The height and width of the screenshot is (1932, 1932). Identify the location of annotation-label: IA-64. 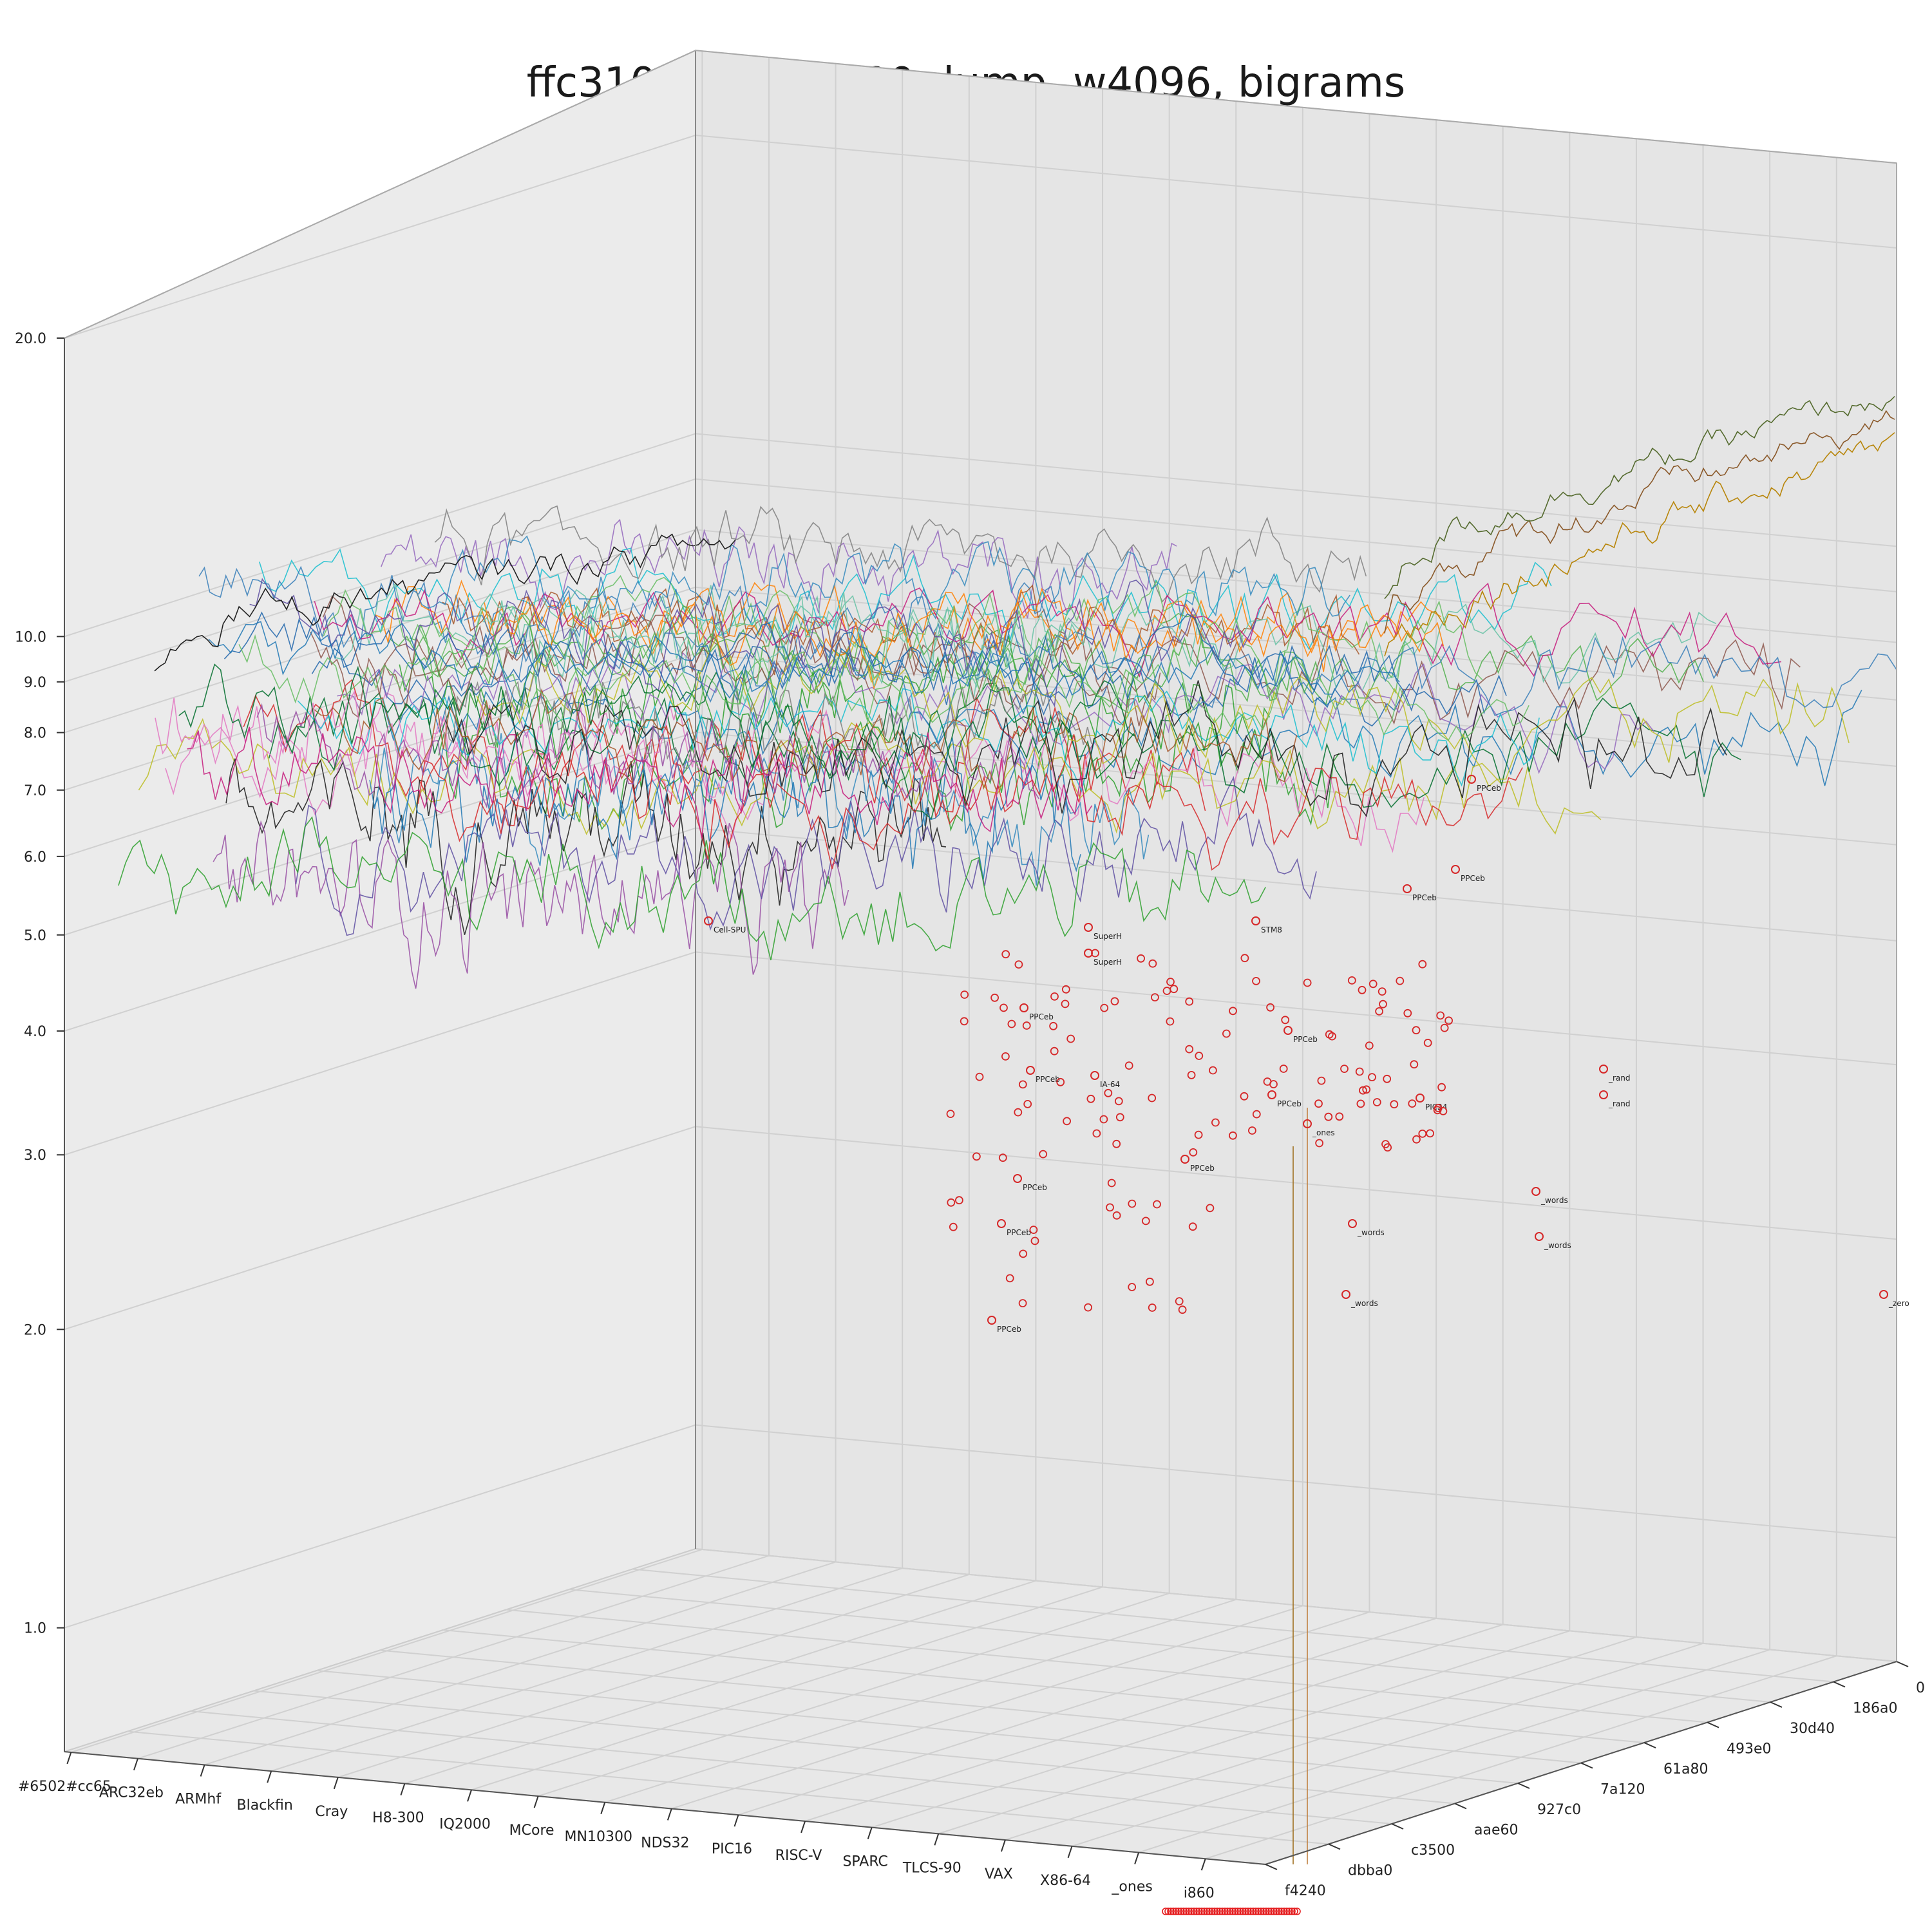
(1110, 1084).